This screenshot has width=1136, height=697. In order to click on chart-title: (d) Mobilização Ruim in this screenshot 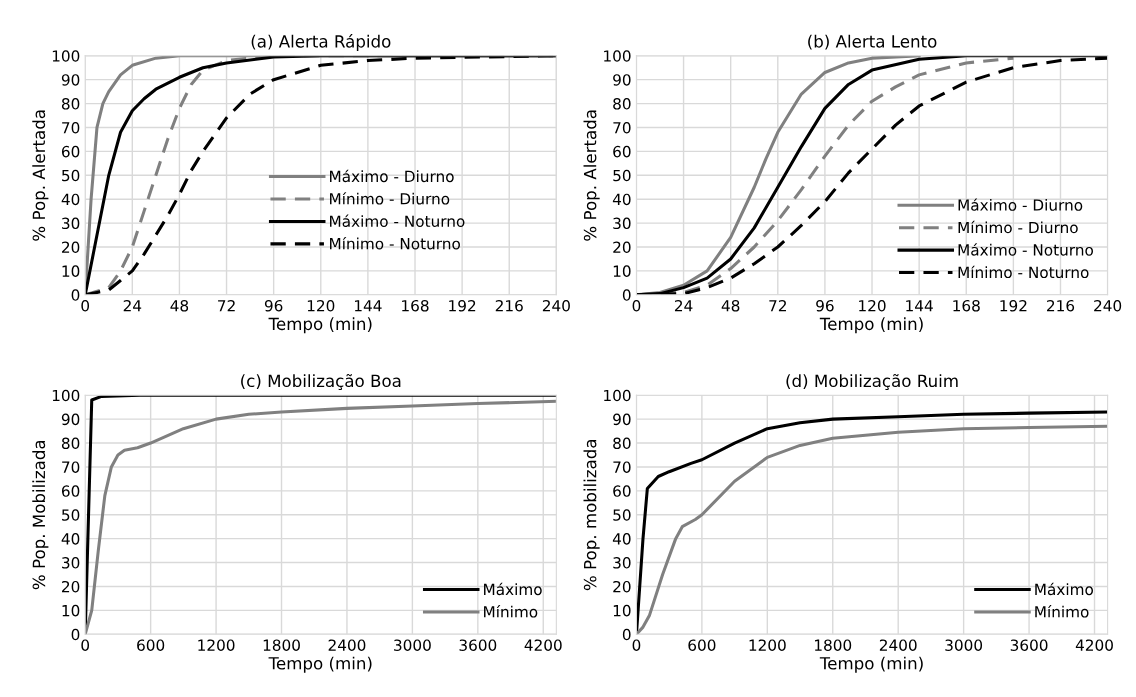, I will do `click(872, 382)`.